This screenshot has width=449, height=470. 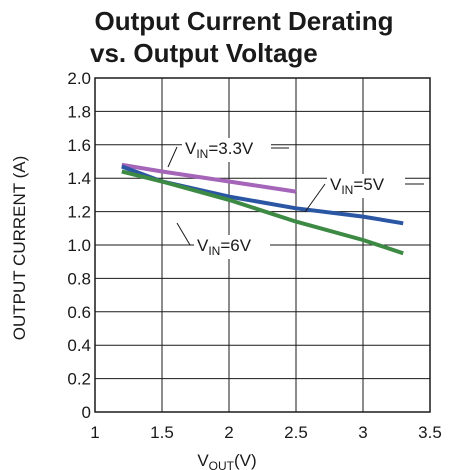 What do you see at coordinates (224, 247) in the screenshot?
I see `series-label-2: VIN=6V` at bounding box center [224, 247].